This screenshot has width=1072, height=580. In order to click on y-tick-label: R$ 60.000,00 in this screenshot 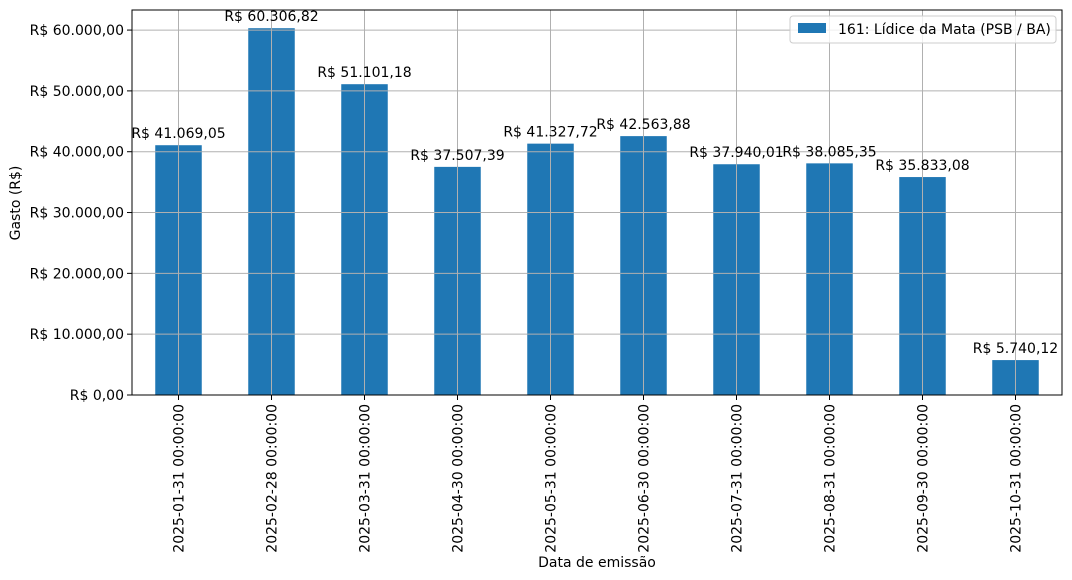, I will do `click(77, 31)`.